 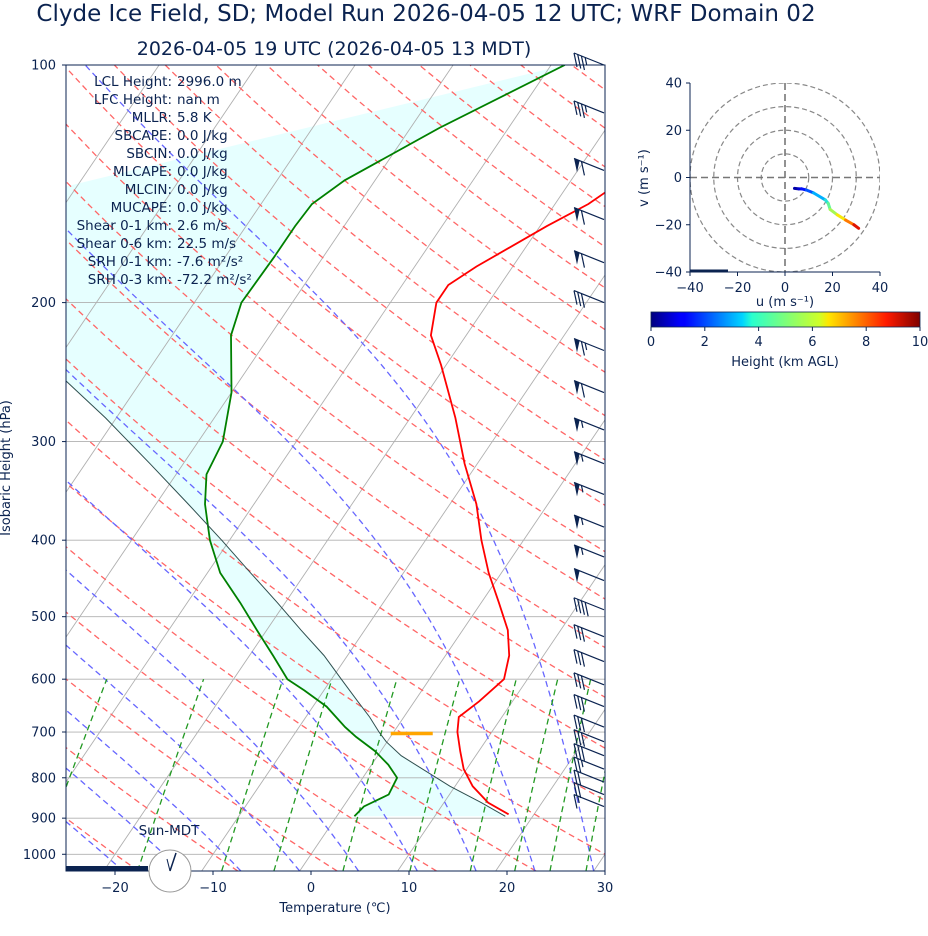 I want to click on colorbar-tick-label: 0, so click(x=651, y=342).